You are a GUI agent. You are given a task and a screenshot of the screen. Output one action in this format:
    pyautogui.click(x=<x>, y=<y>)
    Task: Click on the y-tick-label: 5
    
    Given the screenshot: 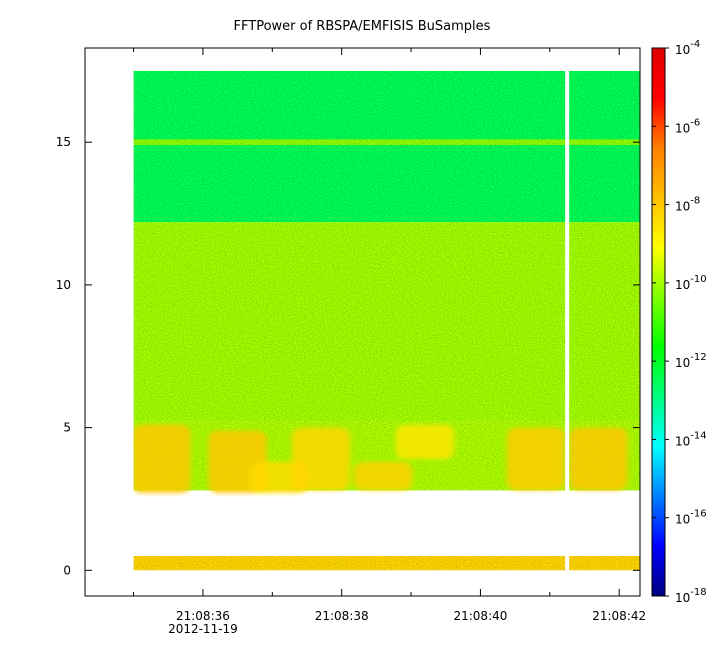 What is the action you would take?
    pyautogui.click(x=67, y=428)
    